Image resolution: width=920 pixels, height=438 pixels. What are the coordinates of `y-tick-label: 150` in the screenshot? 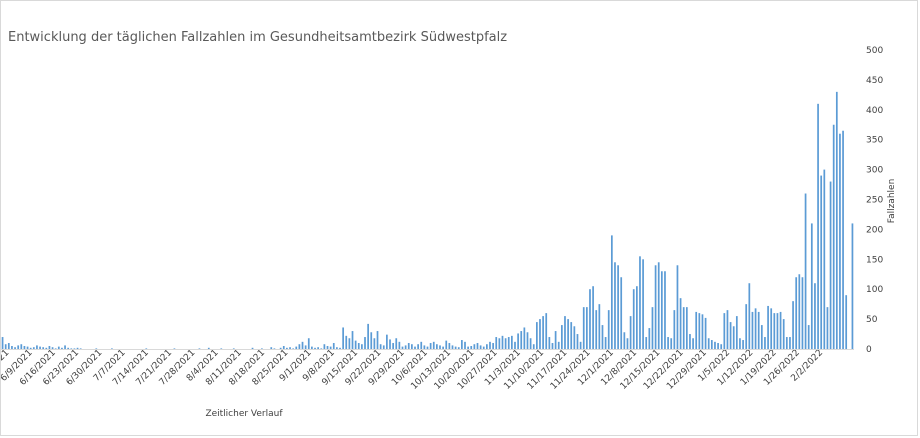 It's located at (874, 260).